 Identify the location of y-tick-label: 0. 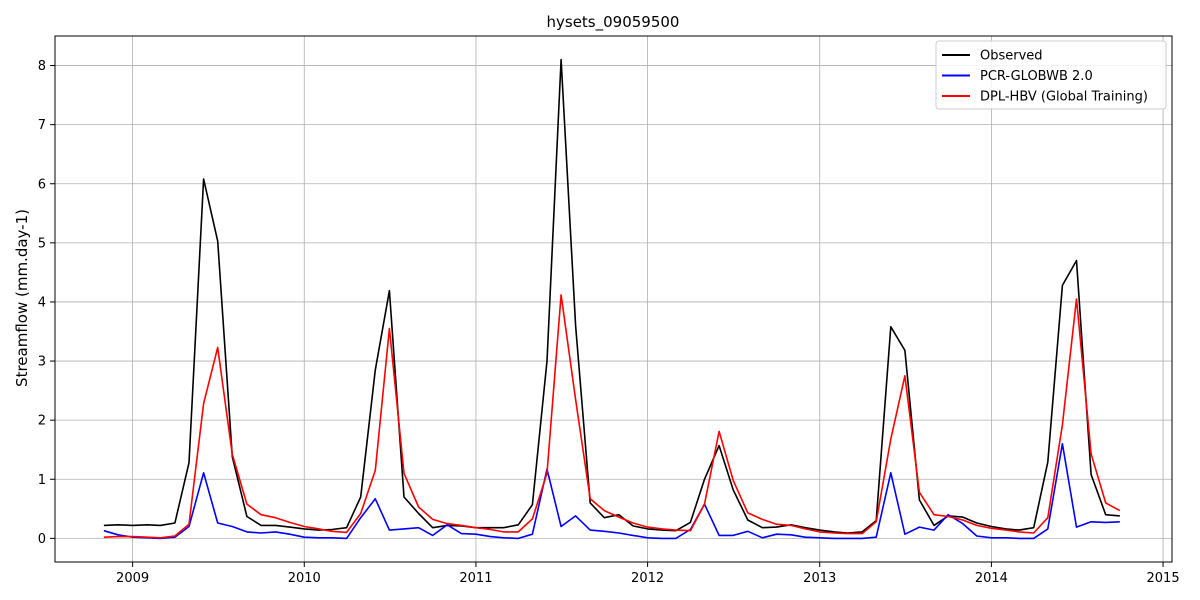
(42, 539).